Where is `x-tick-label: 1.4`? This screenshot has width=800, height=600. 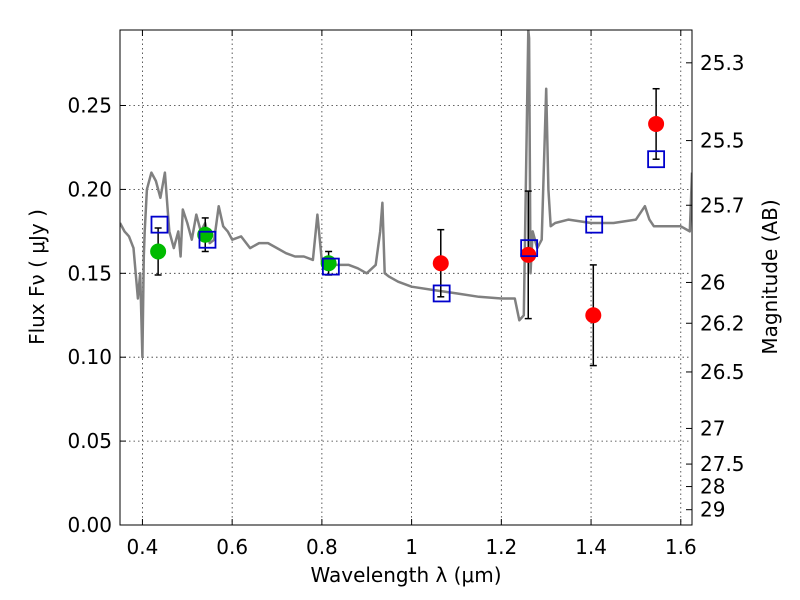 x-tick-label: 1.4 is located at coordinates (591, 547).